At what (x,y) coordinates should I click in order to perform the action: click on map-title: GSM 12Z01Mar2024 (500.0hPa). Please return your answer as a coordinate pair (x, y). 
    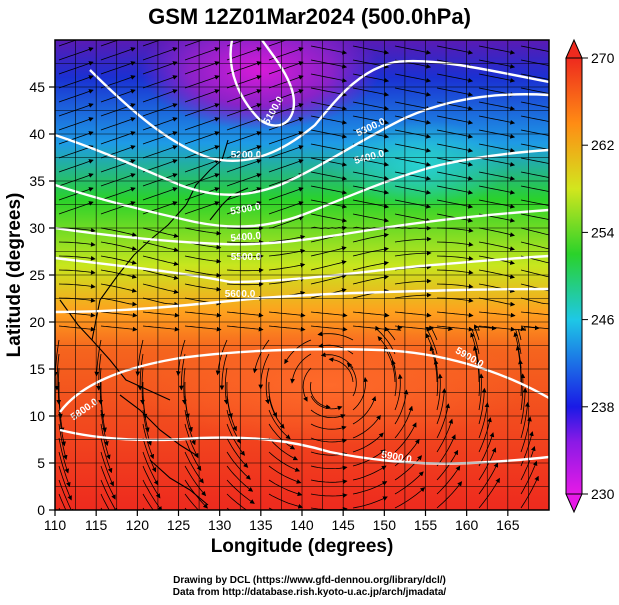
    Looking at the image, I should click on (309, 16).